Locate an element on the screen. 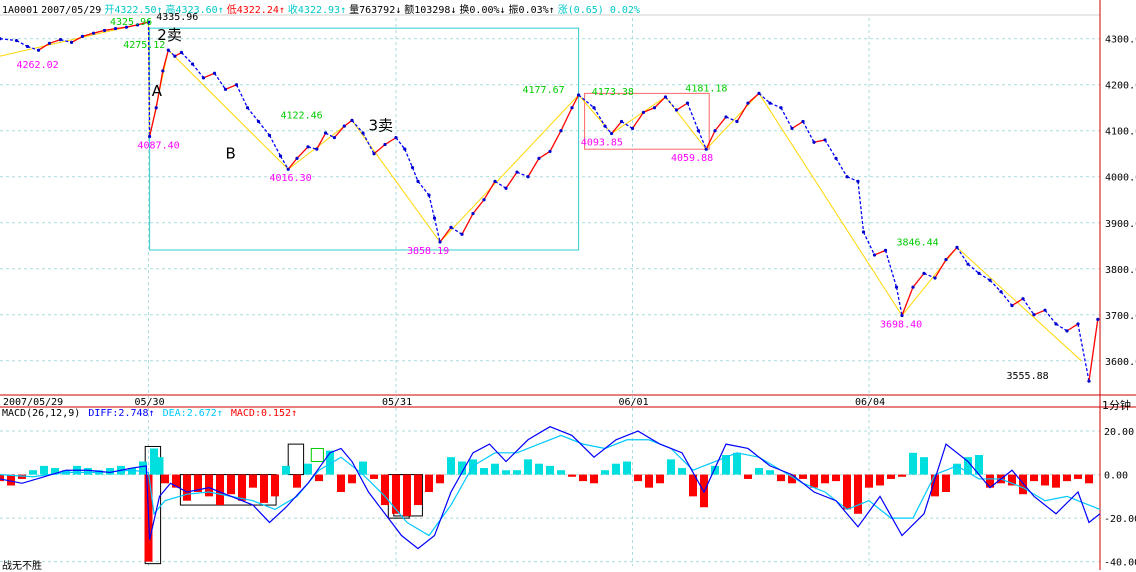  price-extreme-label: 3698.40 is located at coordinates (901, 325).